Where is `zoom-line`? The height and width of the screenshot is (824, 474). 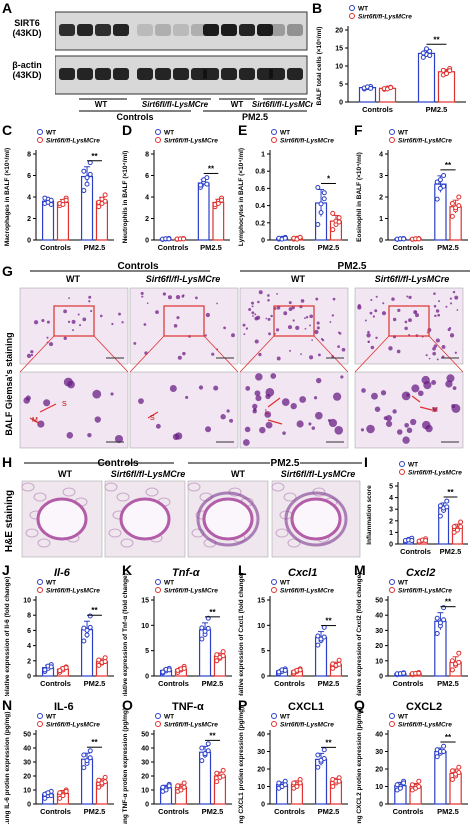
zoom-line is located at coordinates (111, 354).